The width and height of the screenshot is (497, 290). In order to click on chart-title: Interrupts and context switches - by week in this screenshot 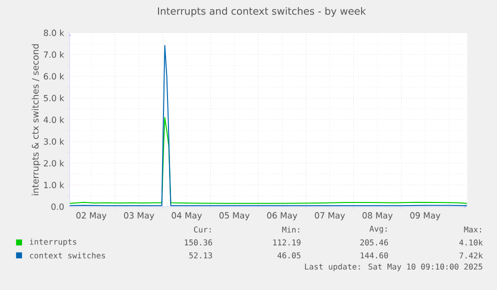, I will do `click(262, 12)`.